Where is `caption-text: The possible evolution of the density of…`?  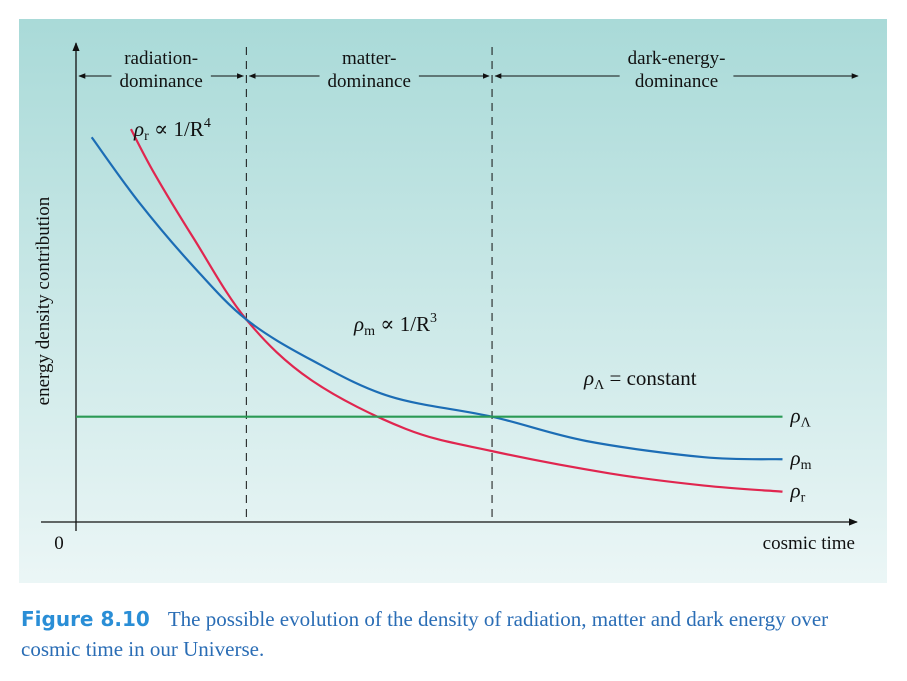
caption-text: The possible evolution of the density of… is located at coordinates (425, 634).